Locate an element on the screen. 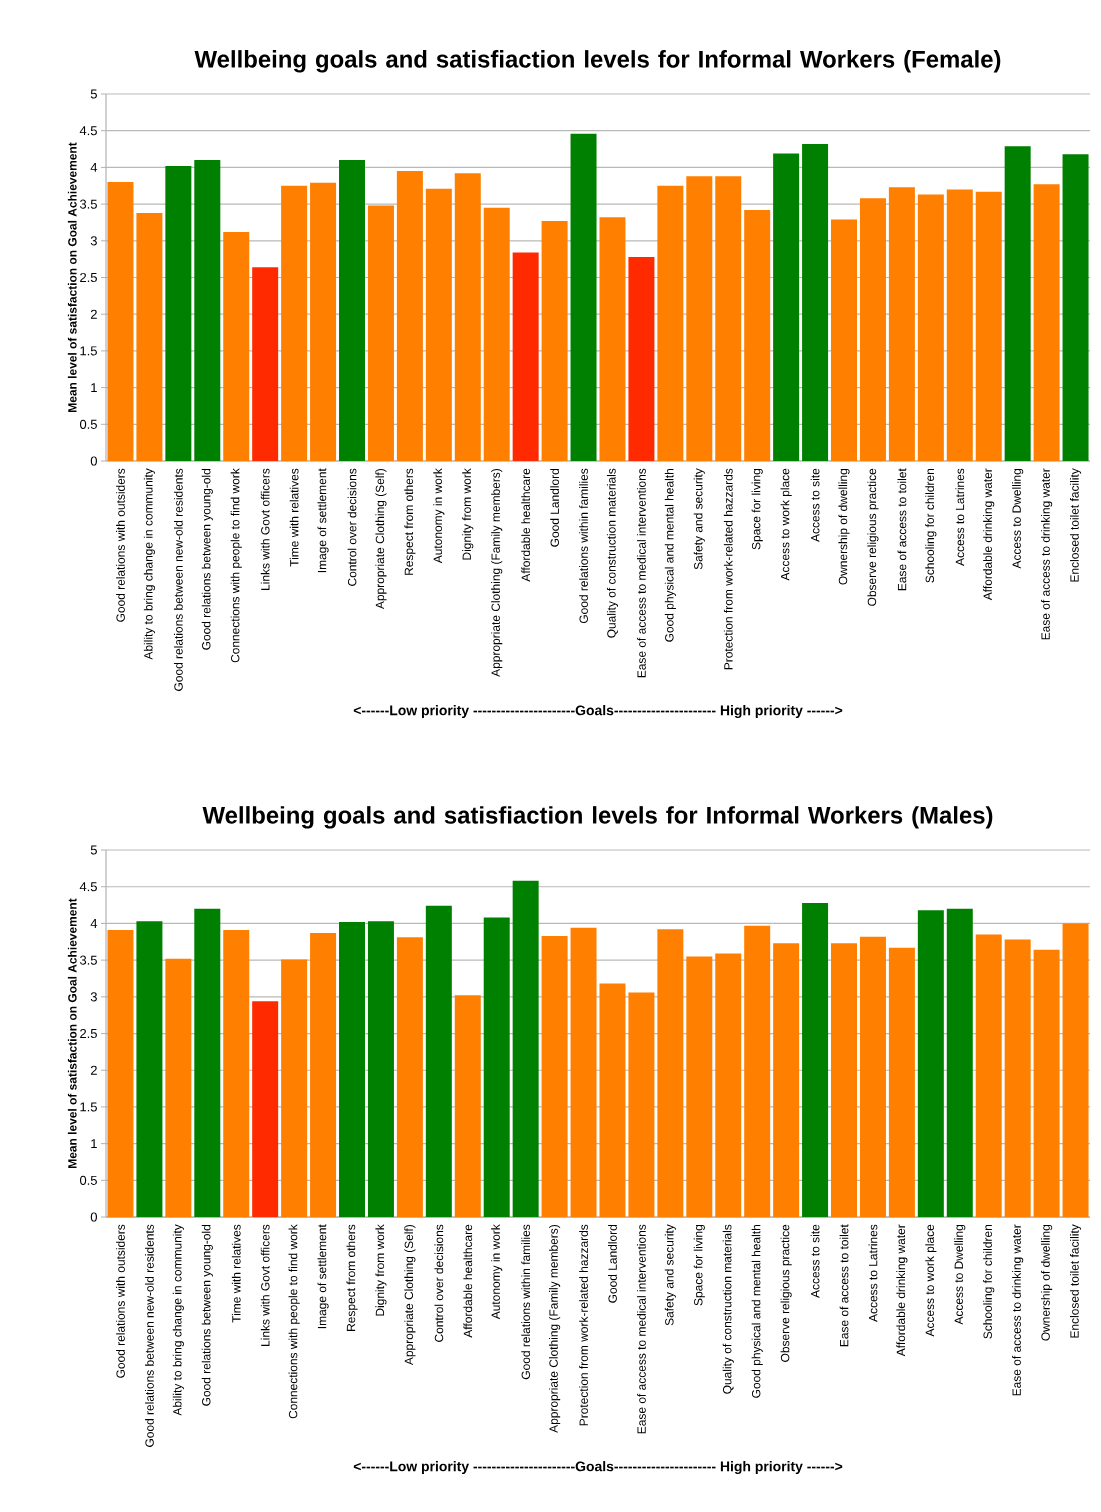 This screenshot has width=1101, height=1512. y-tick-label: 3 is located at coordinates (93, 997).